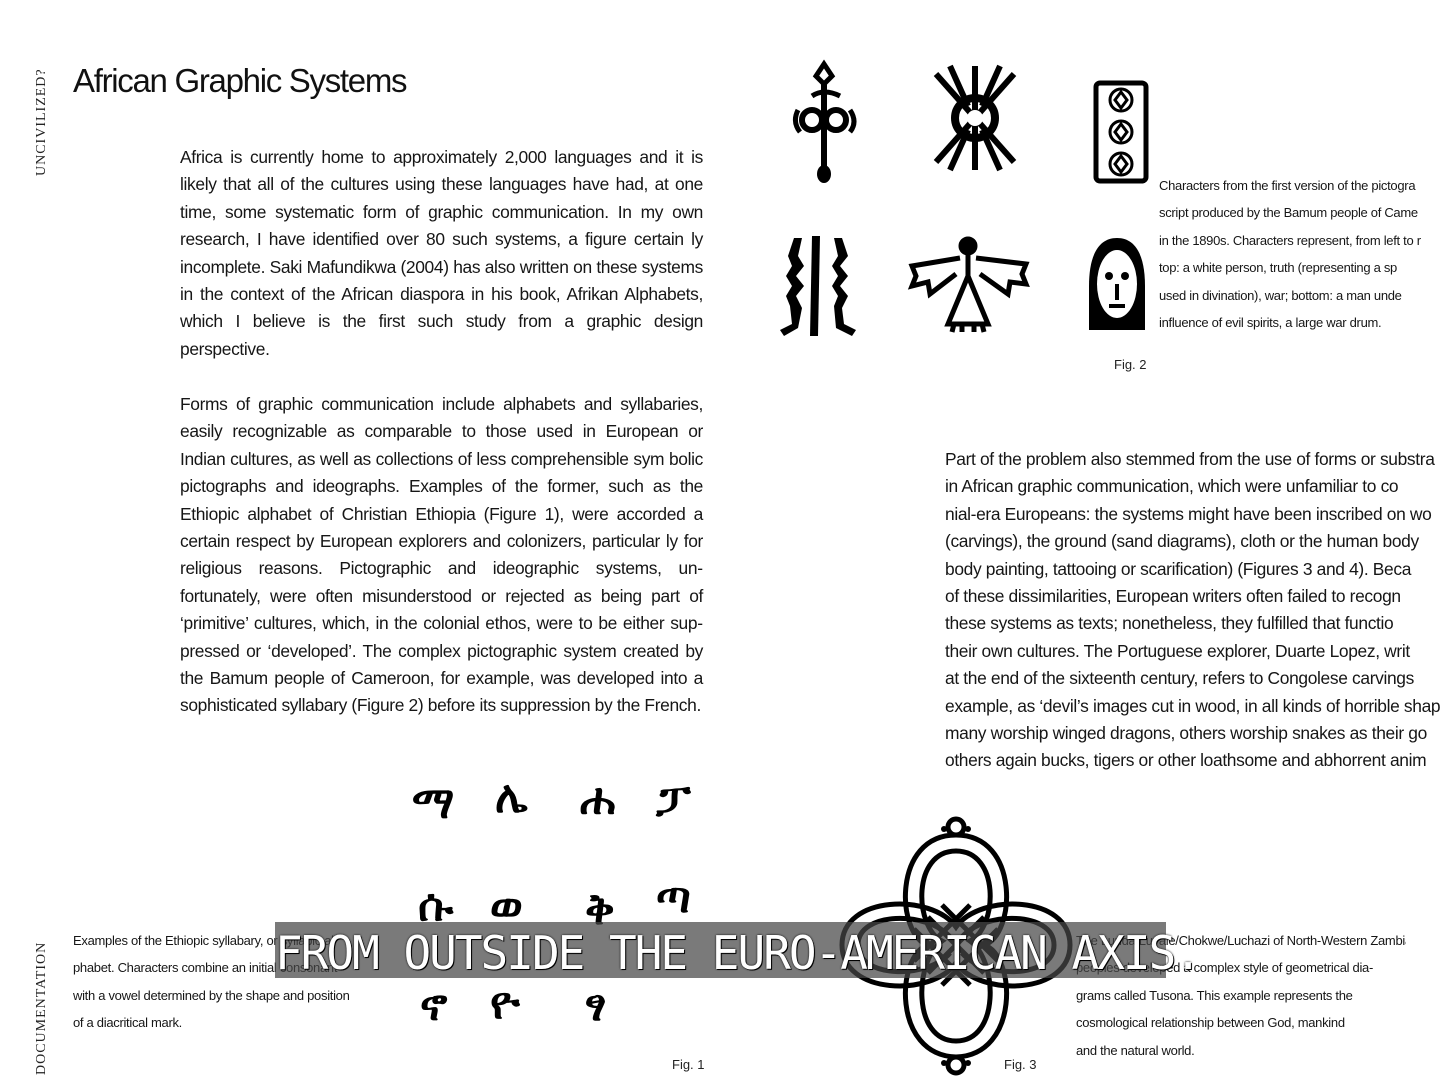  What do you see at coordinates (239, 81) in the screenshot?
I see `page-title: African Graphic Systems` at bounding box center [239, 81].